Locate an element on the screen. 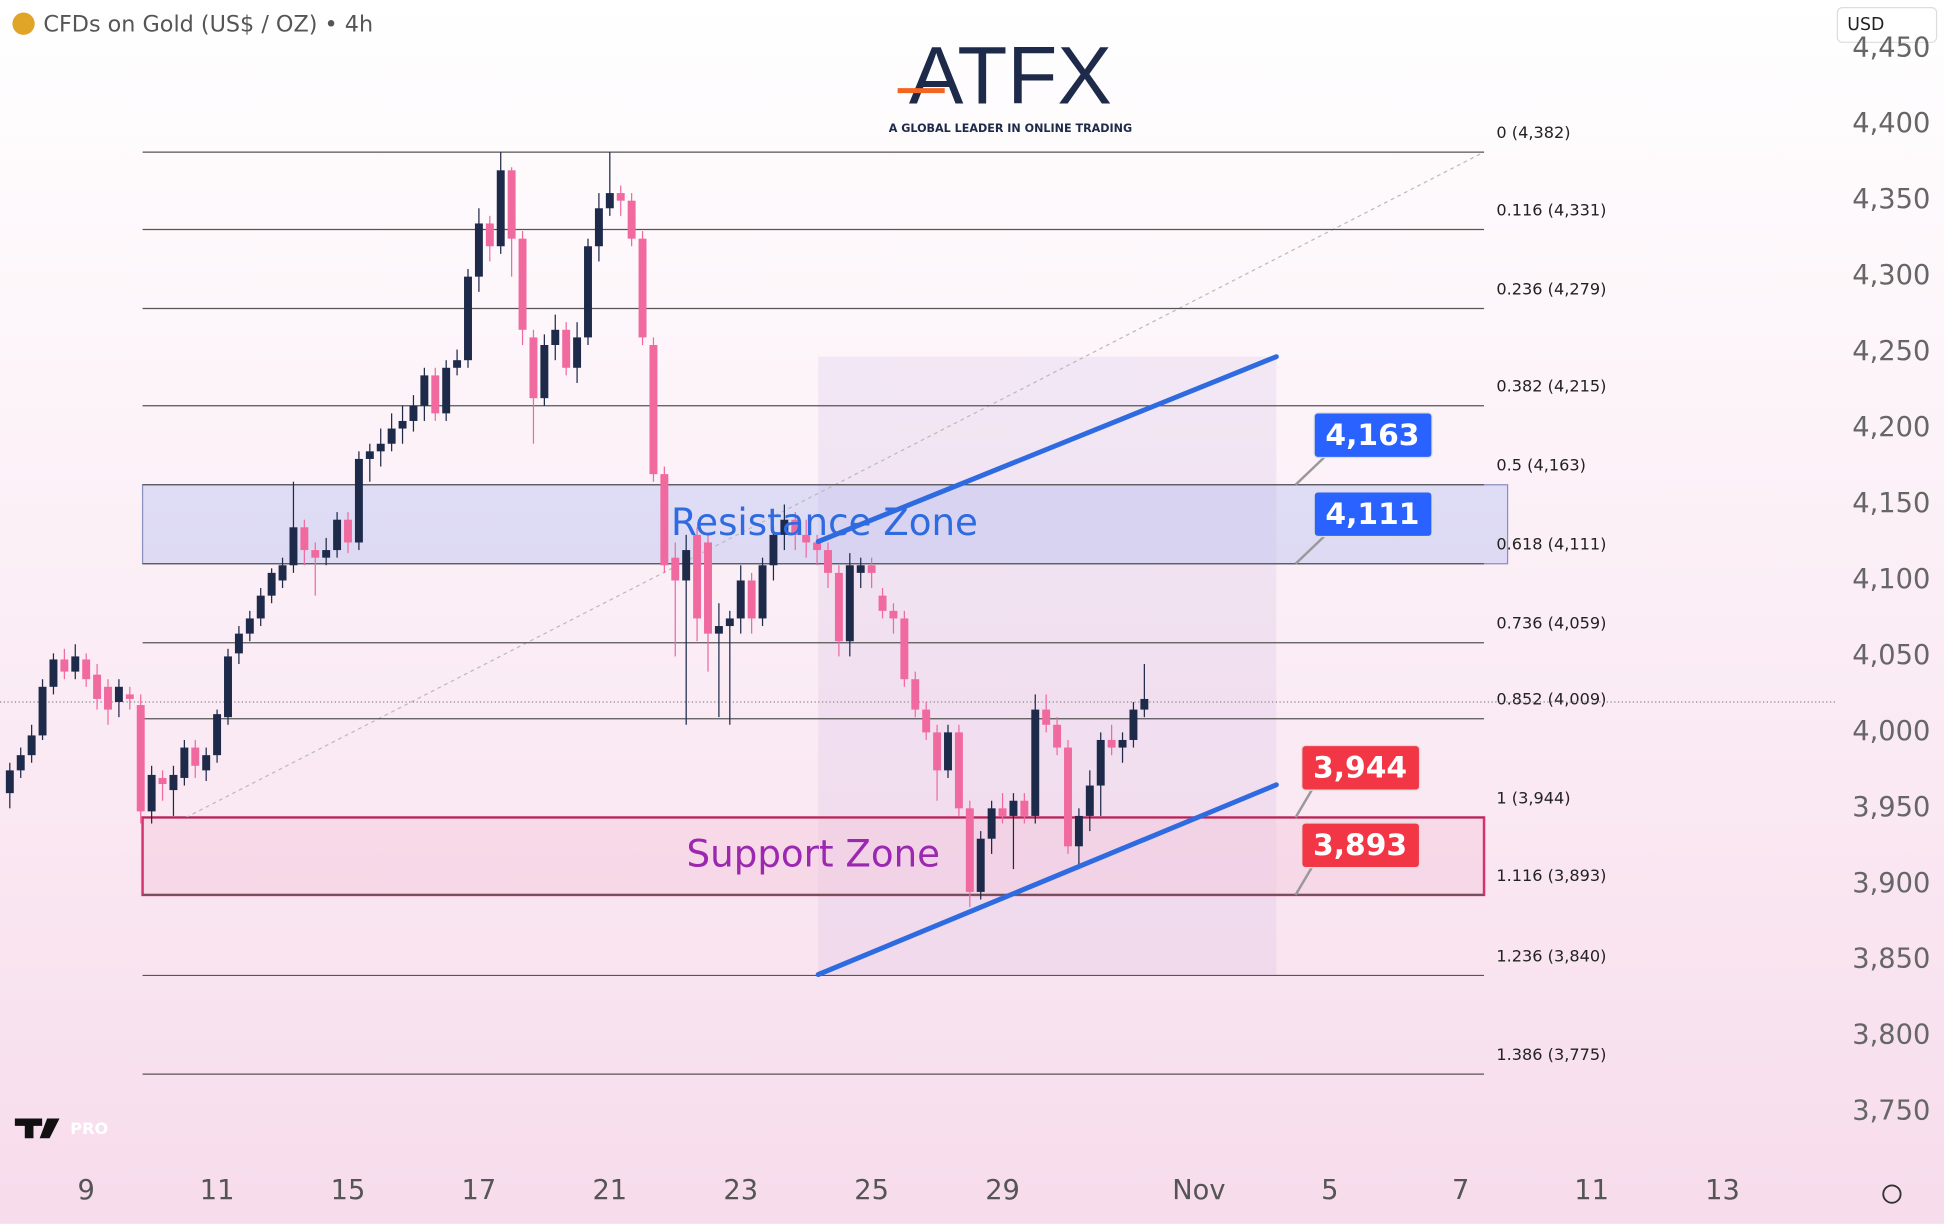 This screenshot has height=1224, width=1944. x-tick-label: 13 is located at coordinates (1722, 1190).